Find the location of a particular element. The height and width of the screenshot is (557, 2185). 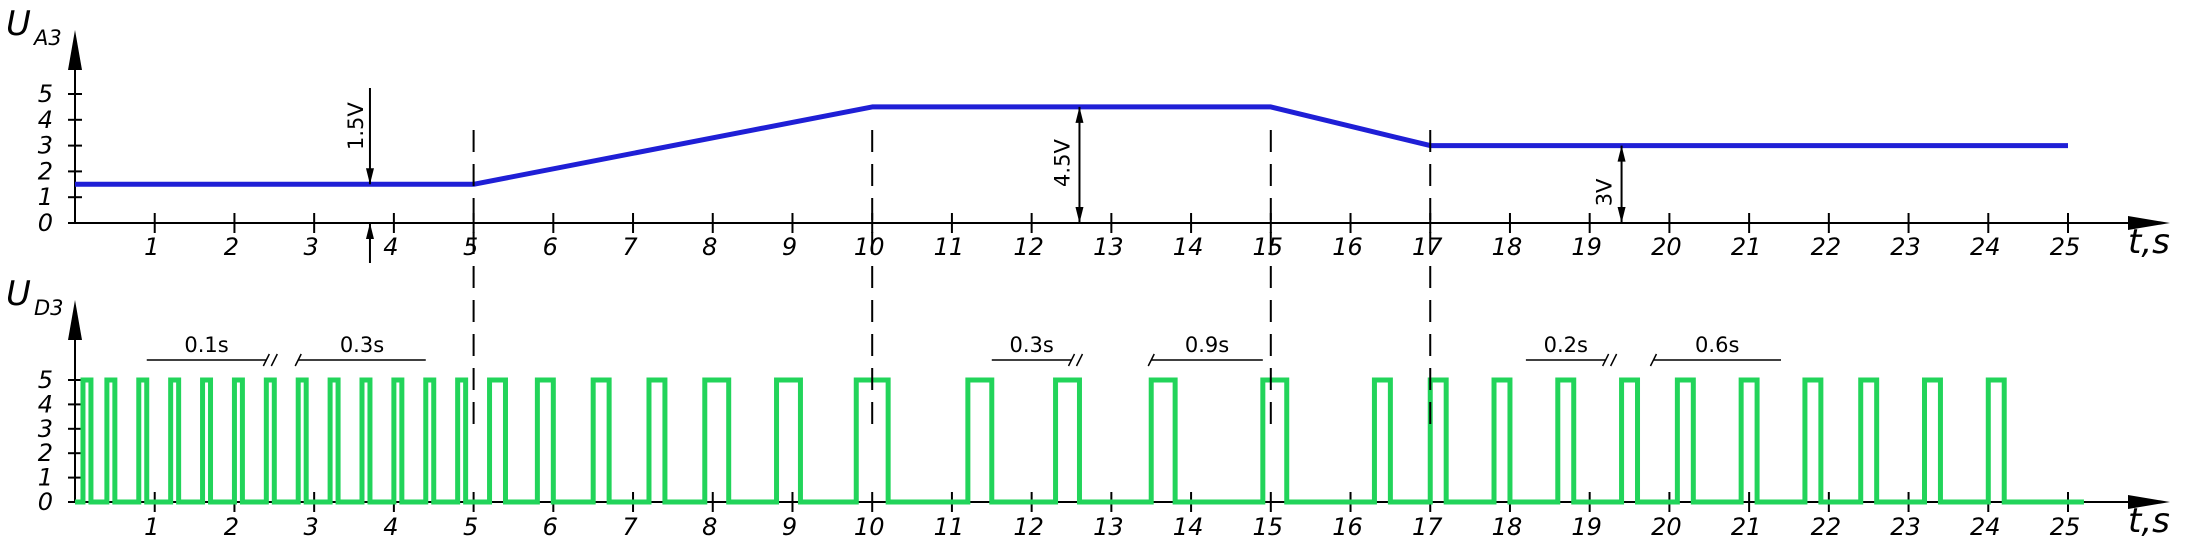

series-line-ua3 is located at coordinates (1071, 145).